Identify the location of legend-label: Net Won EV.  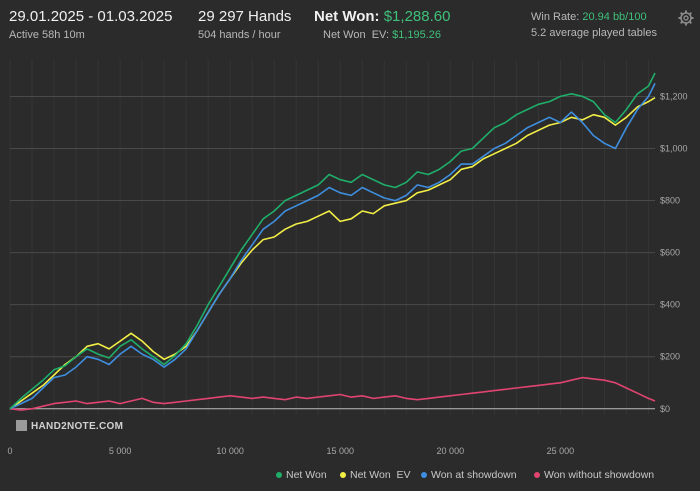
(380, 475).